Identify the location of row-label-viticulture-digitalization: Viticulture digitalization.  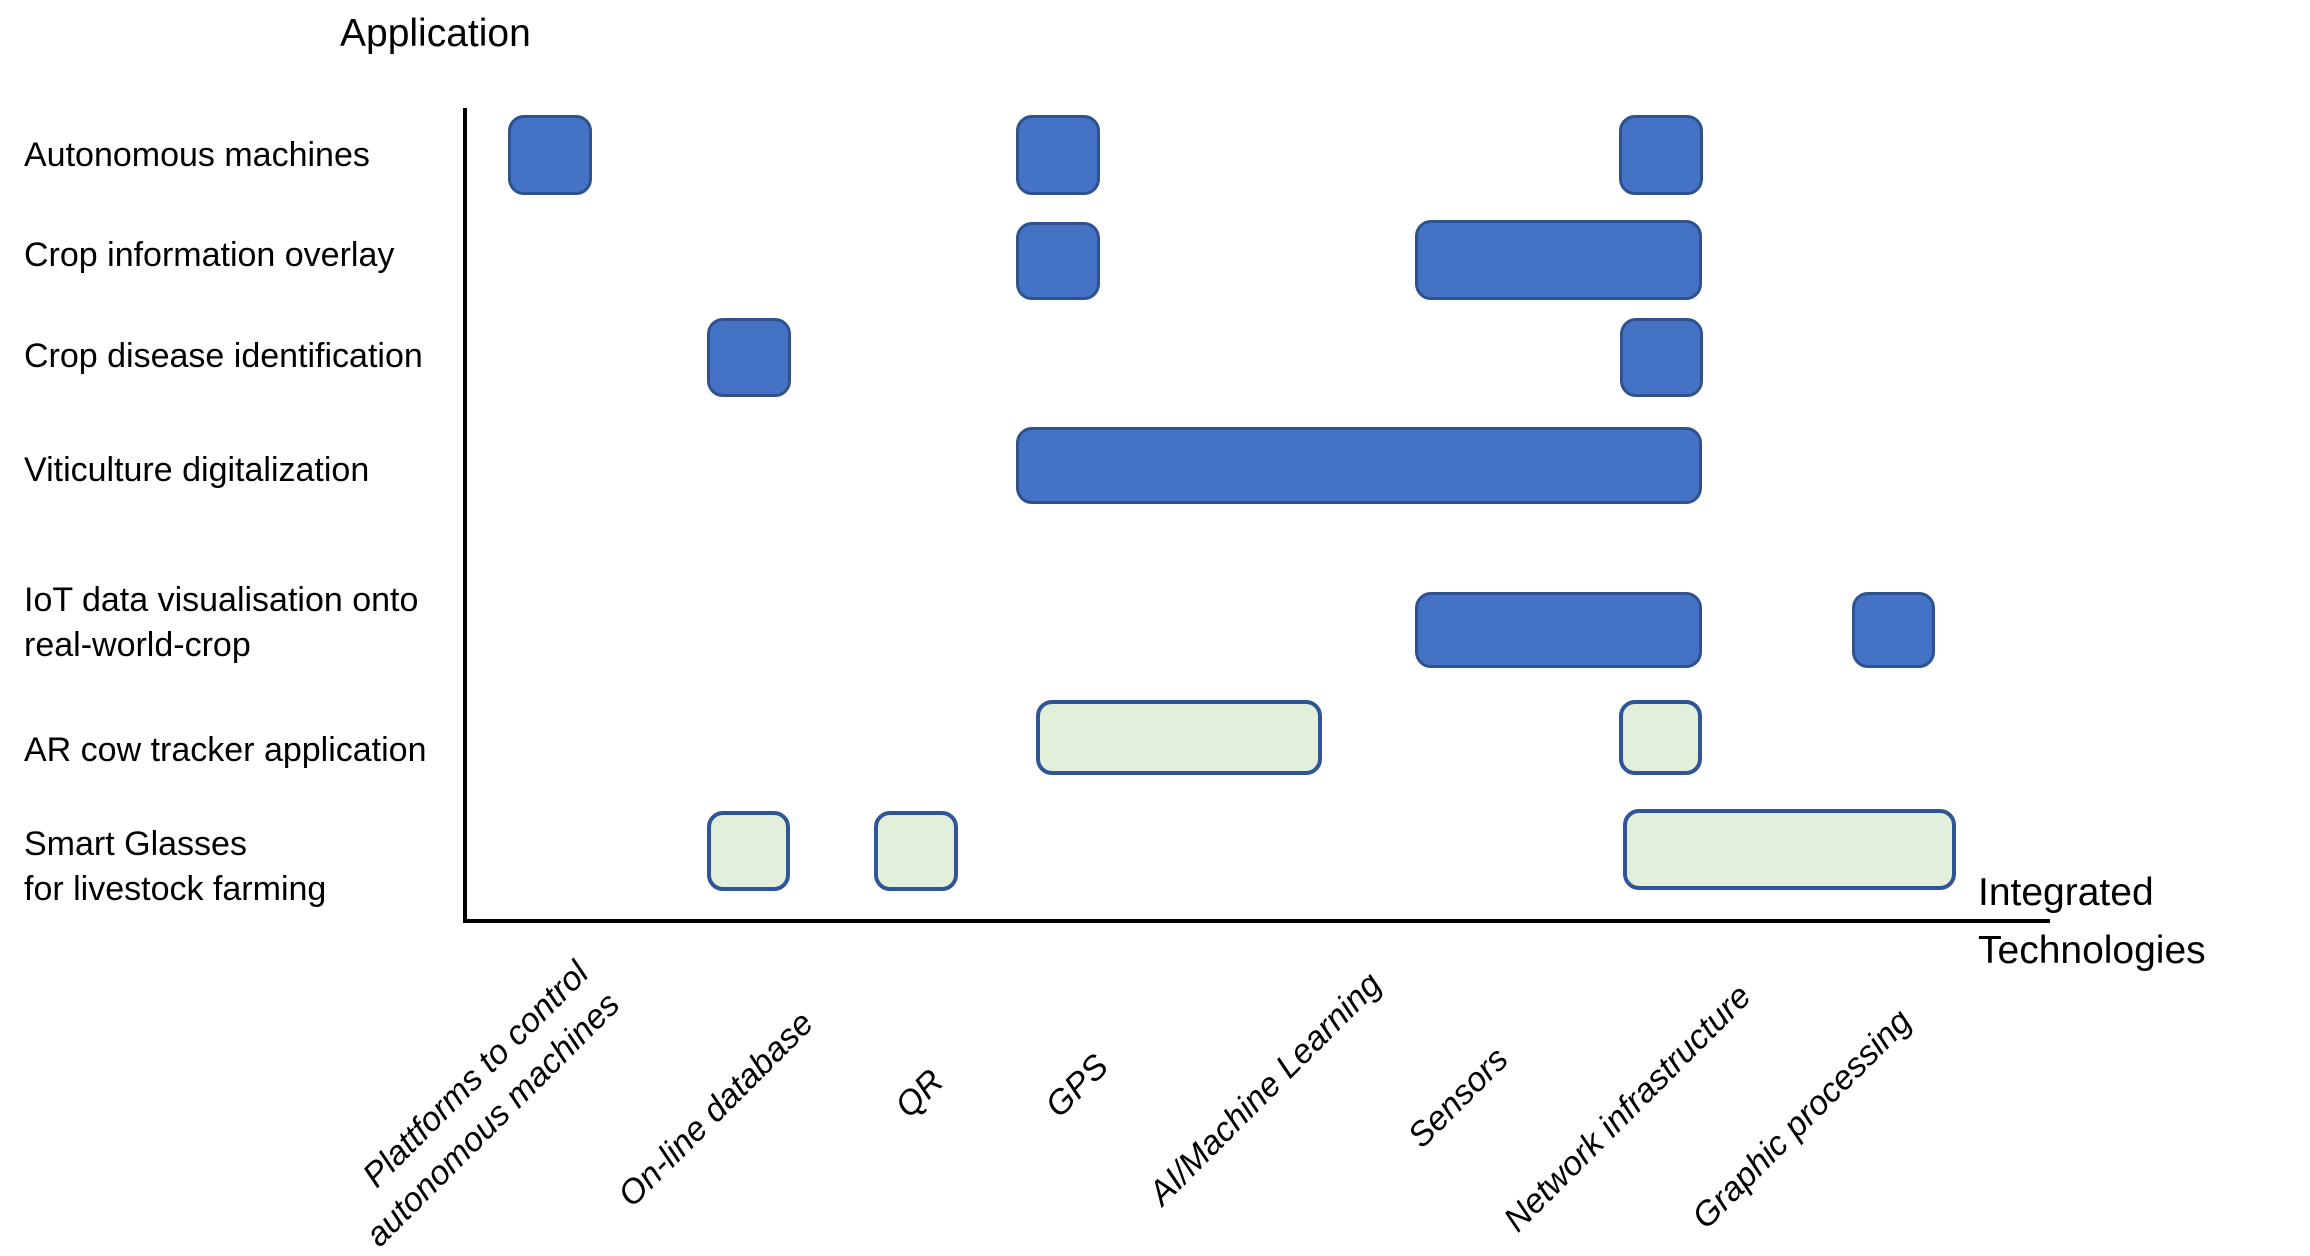
(197, 470).